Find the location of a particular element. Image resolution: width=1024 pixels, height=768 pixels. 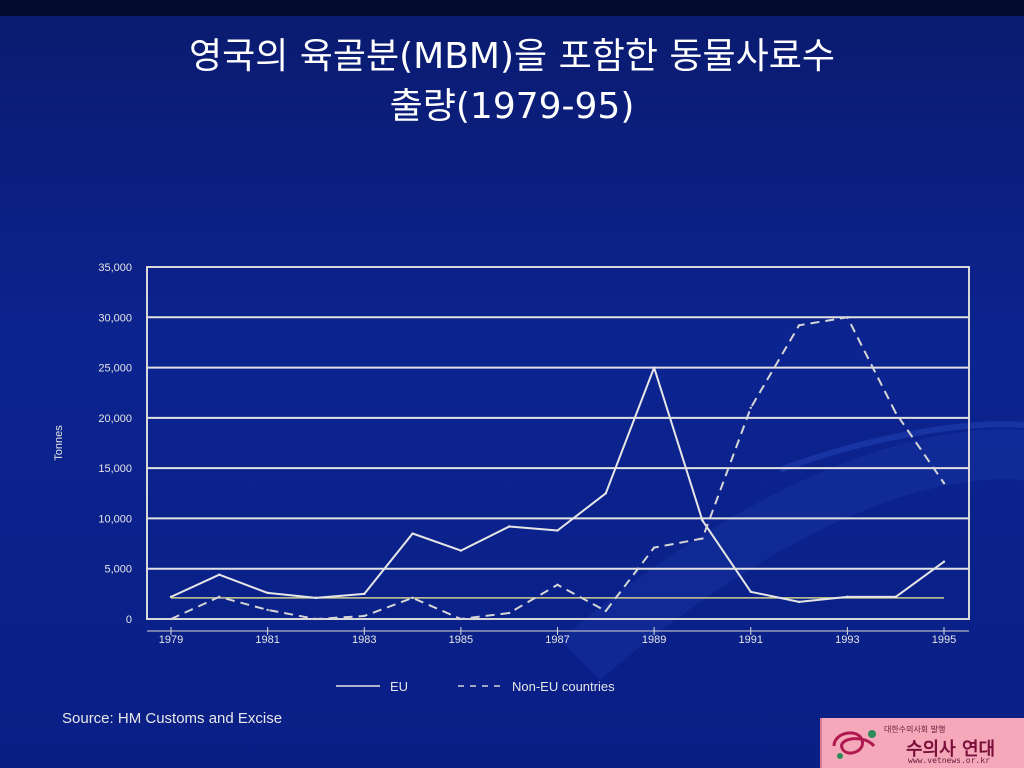

data-point-eu-1990 is located at coordinates (702, 520).